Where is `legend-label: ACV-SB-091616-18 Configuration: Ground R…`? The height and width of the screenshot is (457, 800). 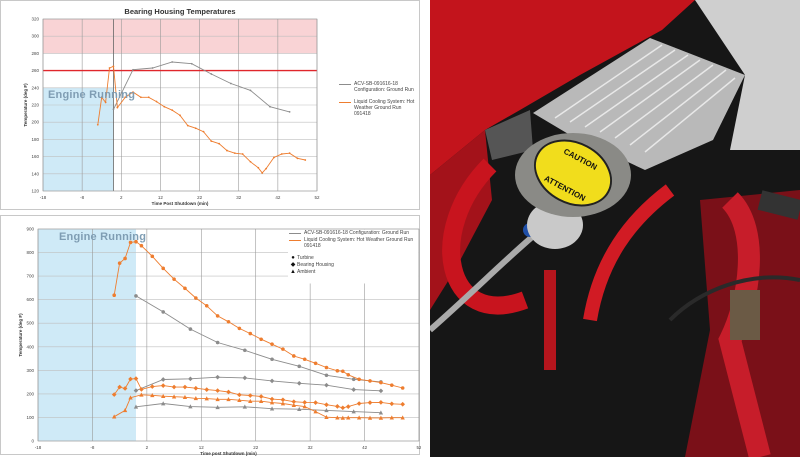
legend-label: ACV-SB-091616-18 Configuration: Ground R… is located at coordinates (384, 87).